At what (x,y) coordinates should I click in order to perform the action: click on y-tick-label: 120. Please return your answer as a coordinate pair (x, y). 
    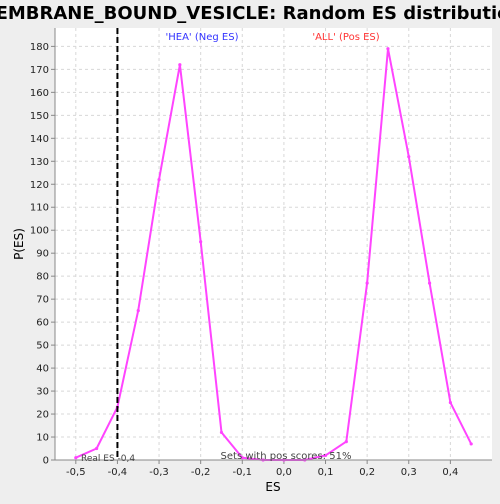
    Looking at the image, I should click on (39, 185).